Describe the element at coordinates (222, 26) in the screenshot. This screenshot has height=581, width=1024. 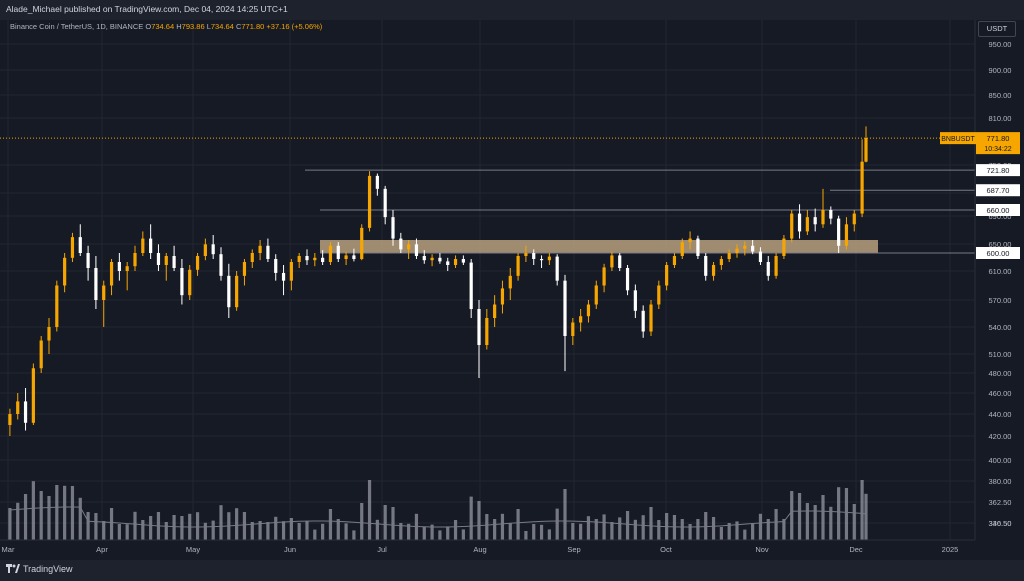
I see `low-value: 734.64` at that location.